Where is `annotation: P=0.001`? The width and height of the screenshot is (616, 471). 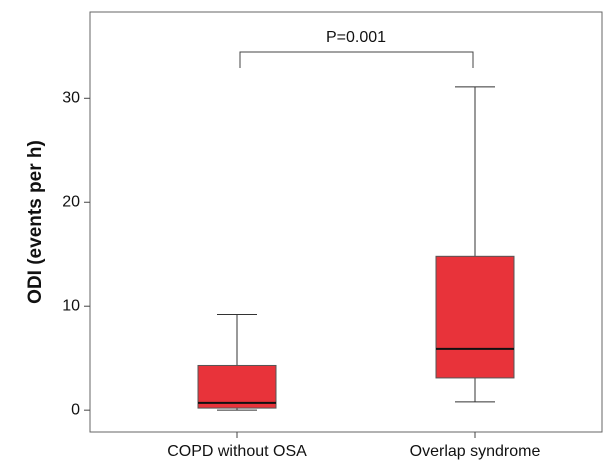 annotation: P=0.001 is located at coordinates (356, 37).